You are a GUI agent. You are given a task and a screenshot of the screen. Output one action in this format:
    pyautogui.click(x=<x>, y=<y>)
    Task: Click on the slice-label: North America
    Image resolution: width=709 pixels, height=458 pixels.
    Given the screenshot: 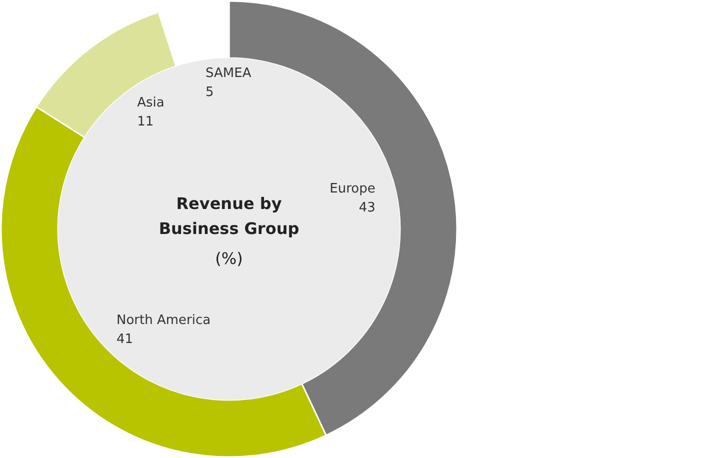 What is the action you would take?
    pyautogui.click(x=163, y=320)
    